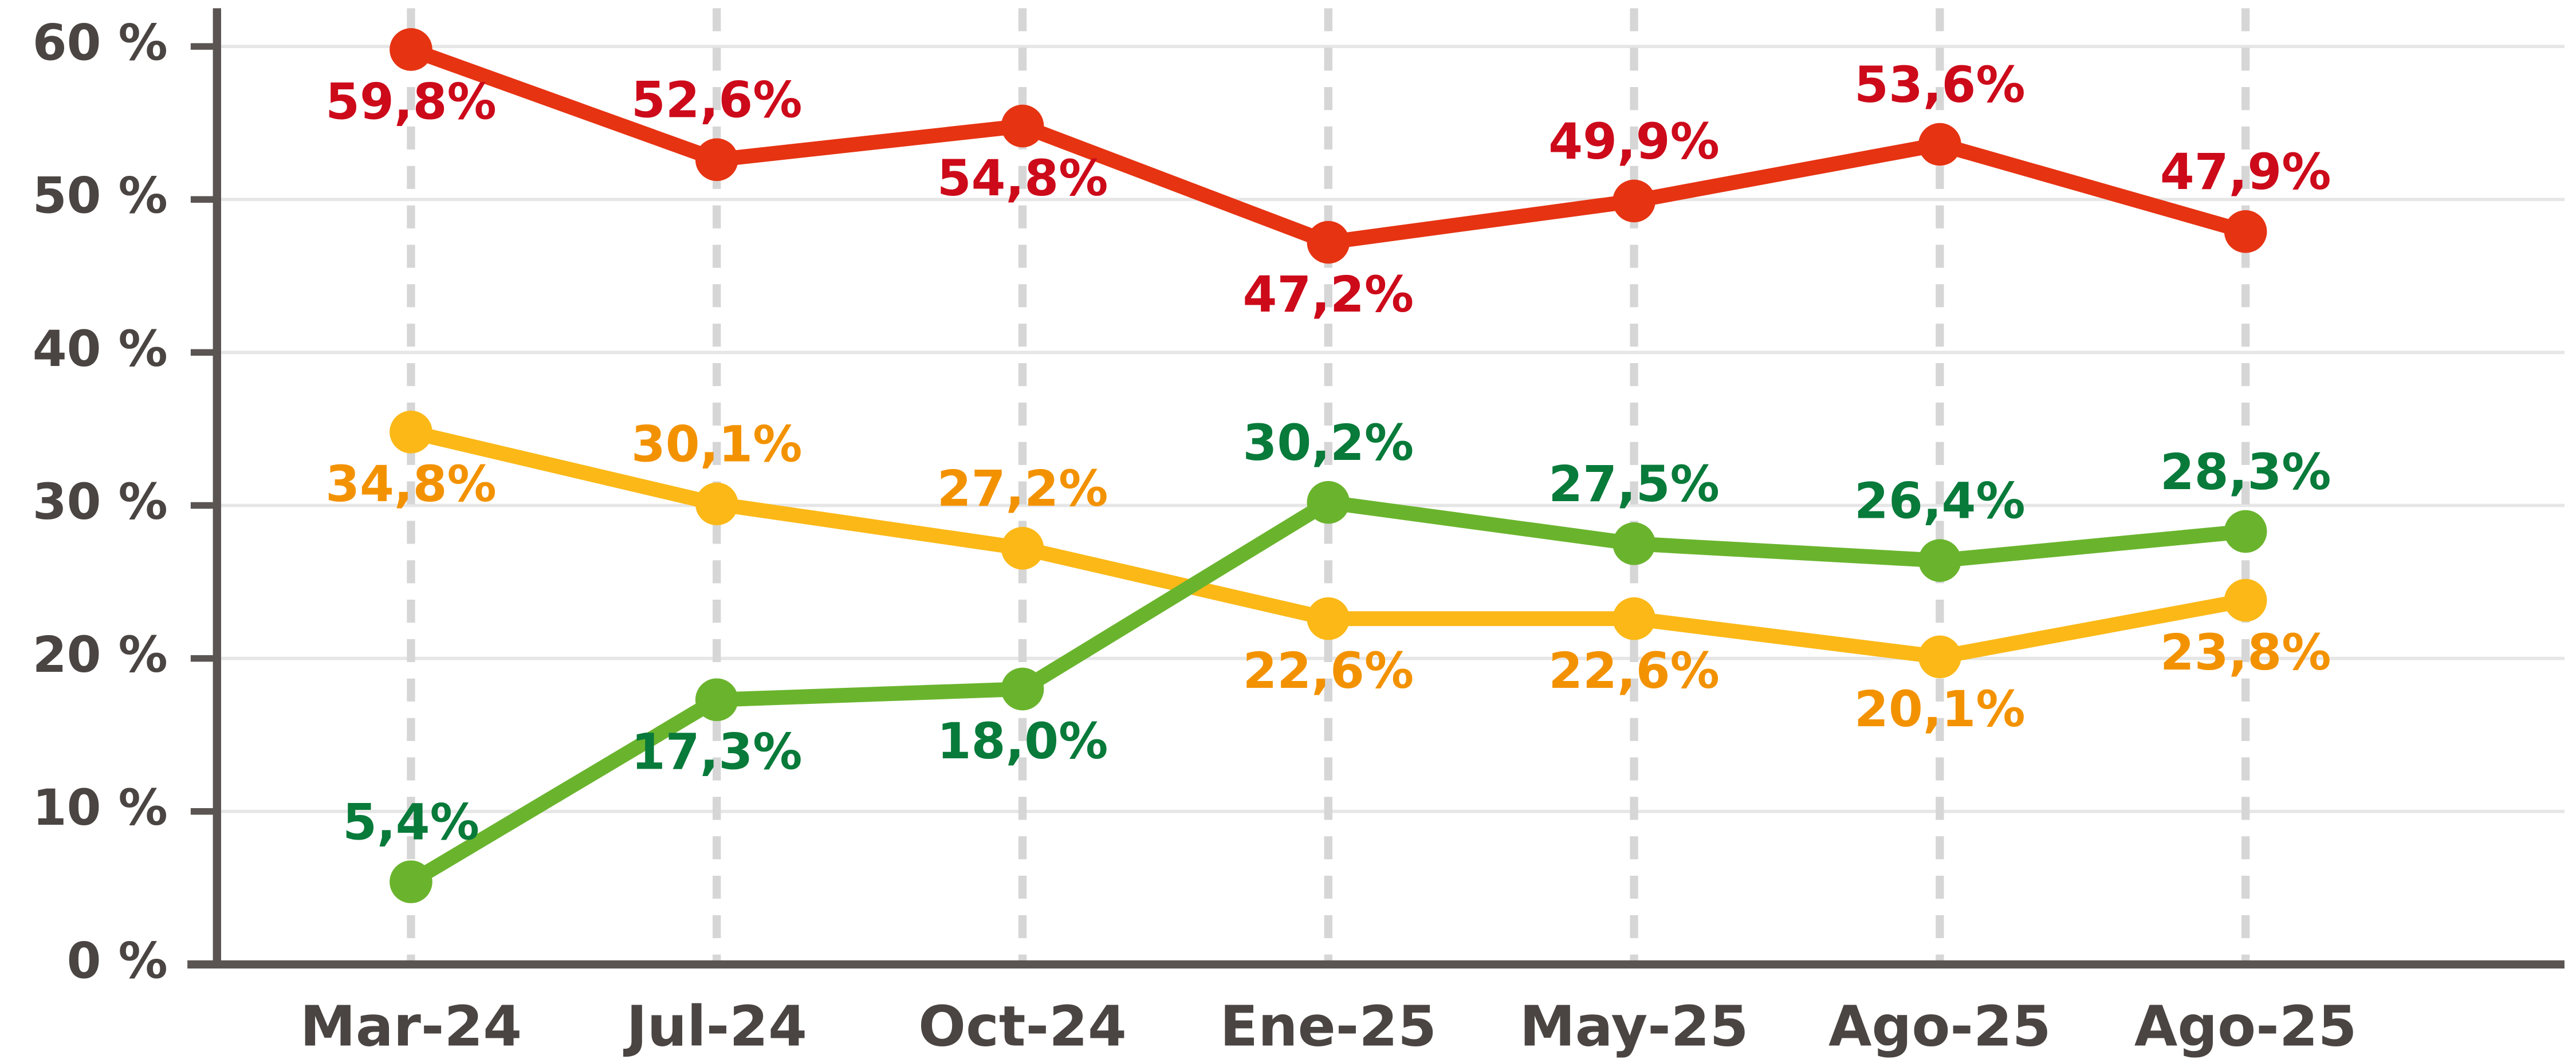  Describe the element at coordinates (715, 1027) in the screenshot. I see `x-tick-label: Jul-24` at that location.